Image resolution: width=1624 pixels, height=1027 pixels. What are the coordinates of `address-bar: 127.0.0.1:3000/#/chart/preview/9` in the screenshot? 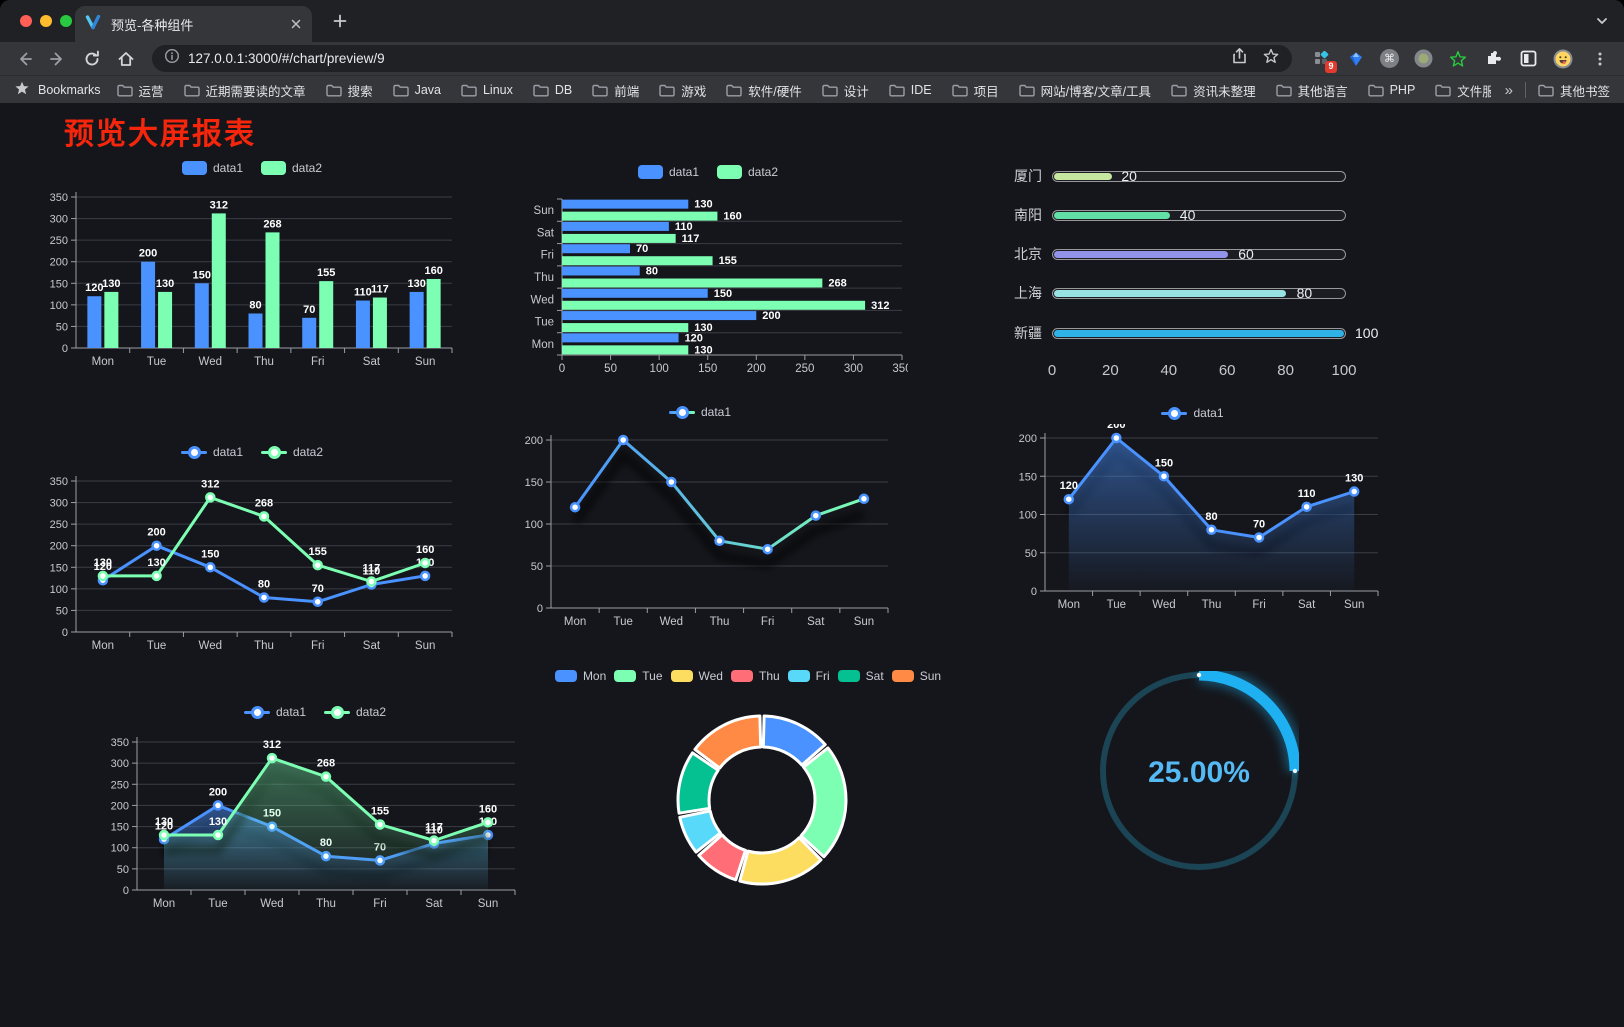 It's located at (722, 58).